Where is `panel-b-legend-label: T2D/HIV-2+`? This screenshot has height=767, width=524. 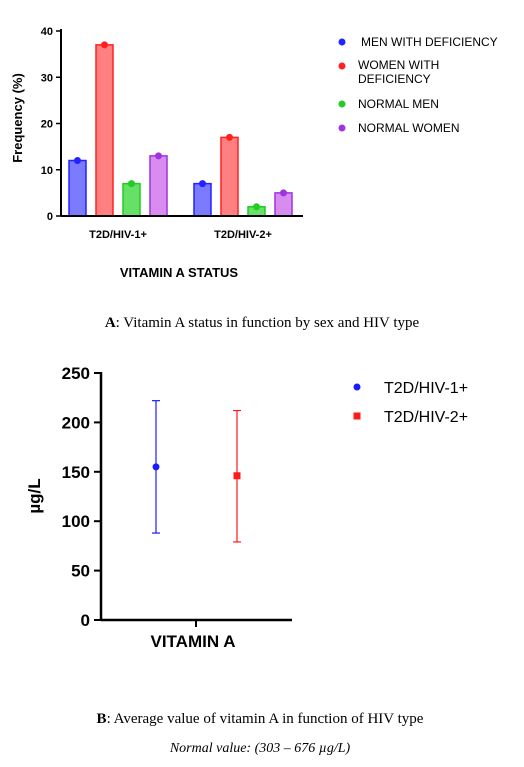
panel-b-legend-label: T2D/HIV-2+ is located at coordinates (426, 417).